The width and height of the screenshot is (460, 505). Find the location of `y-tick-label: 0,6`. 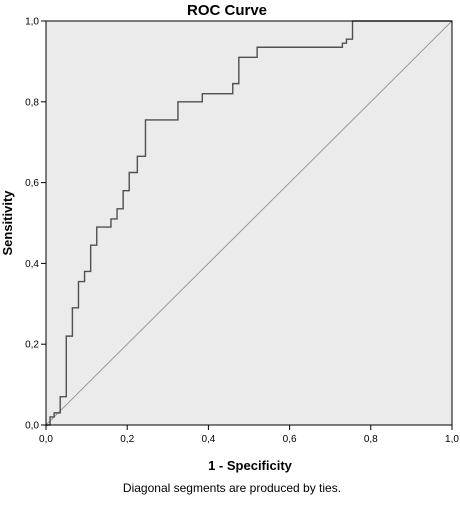

y-tick-label: 0,6 is located at coordinates (32, 183).